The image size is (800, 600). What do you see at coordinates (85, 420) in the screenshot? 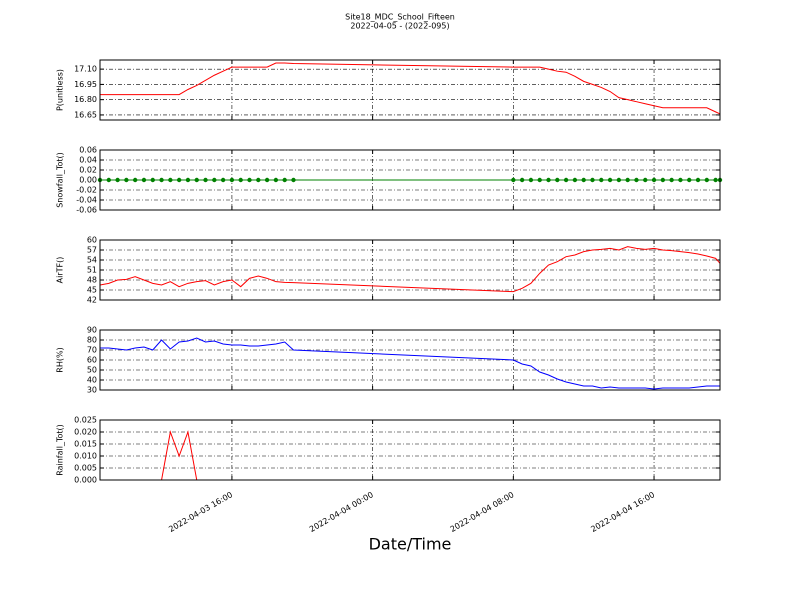
I see `y-tick-label: 0.025` at bounding box center [85, 420].